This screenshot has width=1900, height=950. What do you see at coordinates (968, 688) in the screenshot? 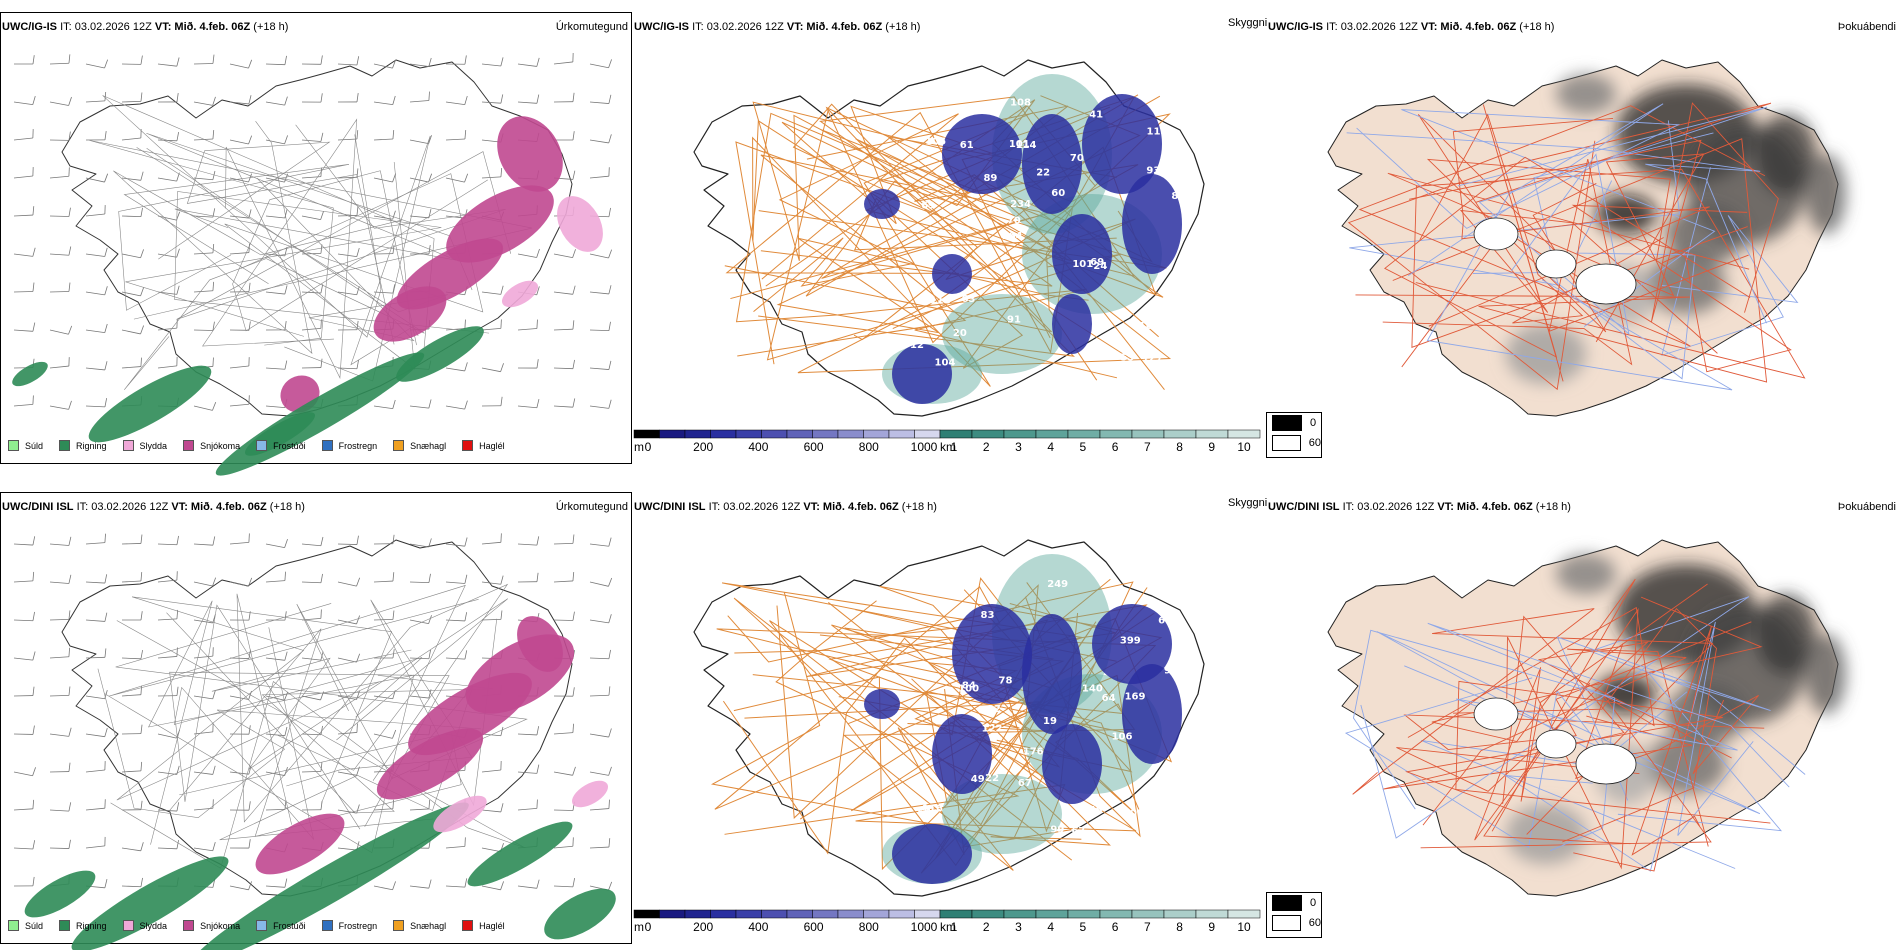
I see `visibility-value-label: 100` at bounding box center [968, 688].